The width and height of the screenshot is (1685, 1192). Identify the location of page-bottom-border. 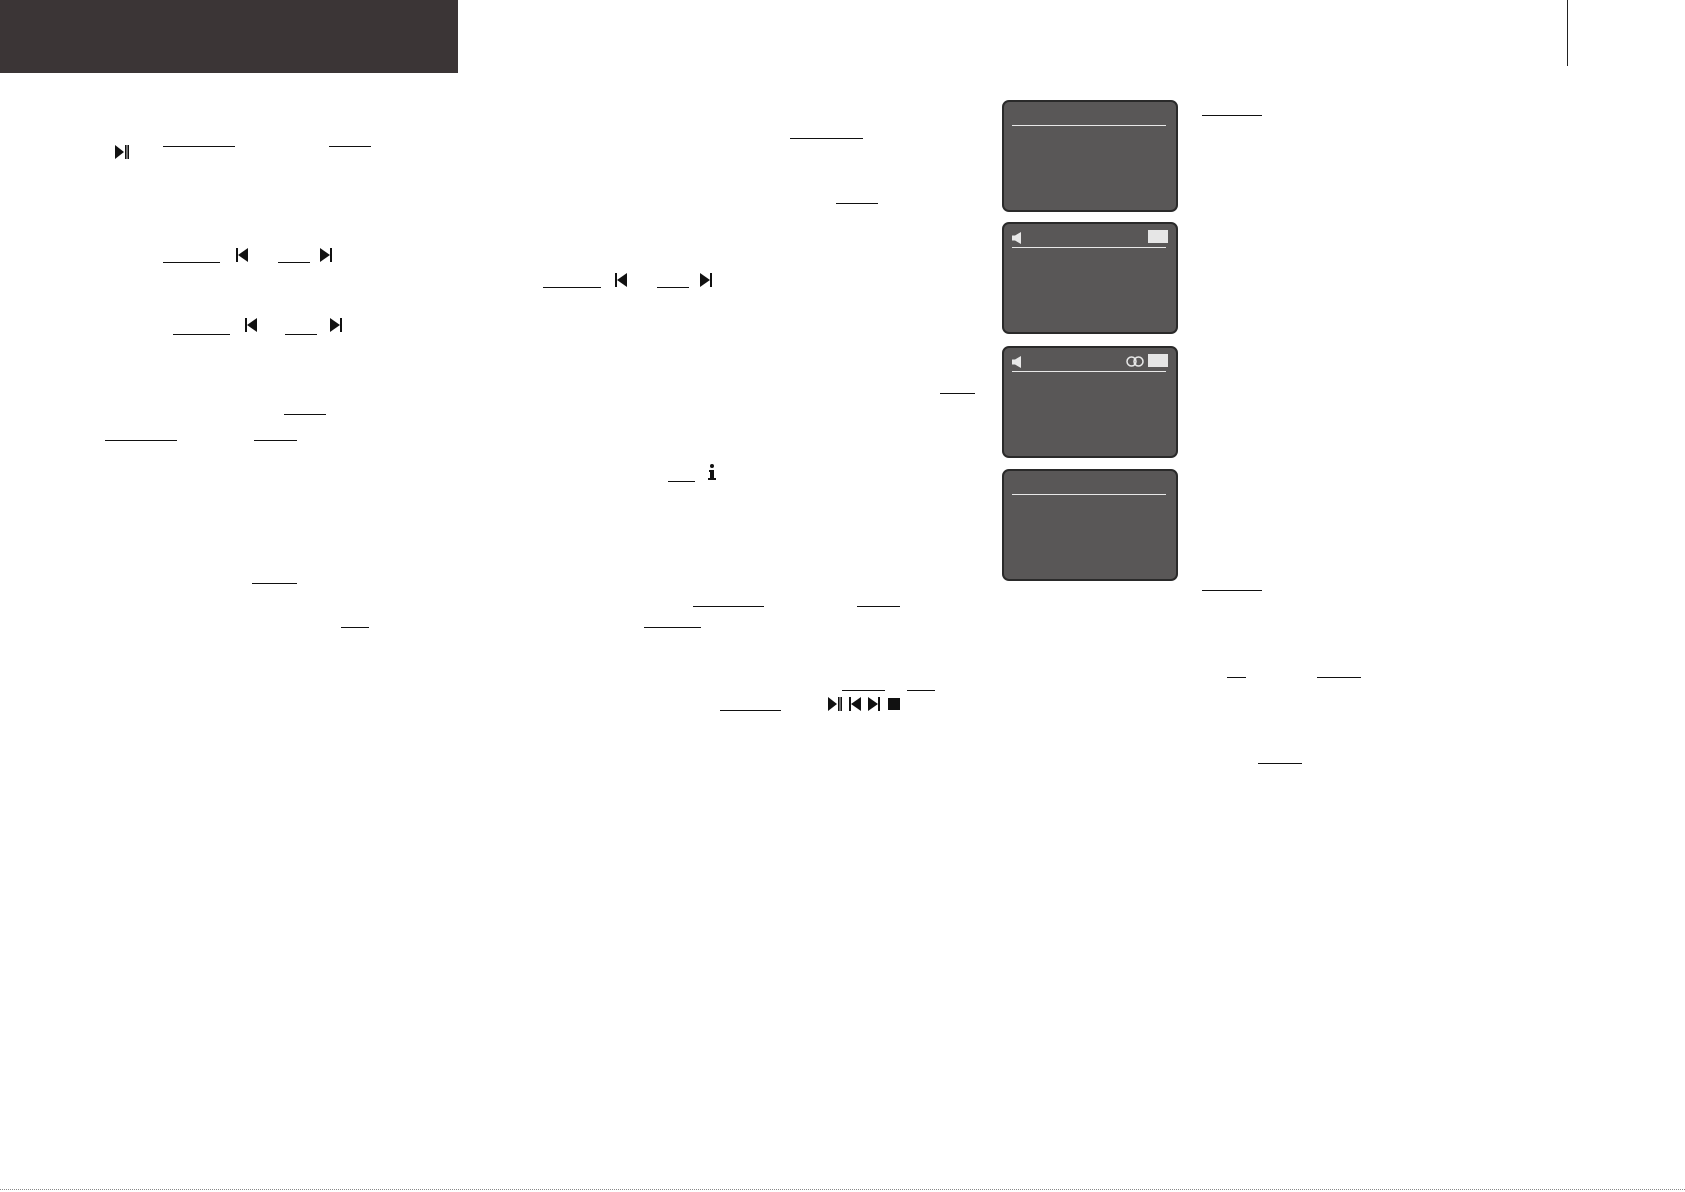
(842, 1189).